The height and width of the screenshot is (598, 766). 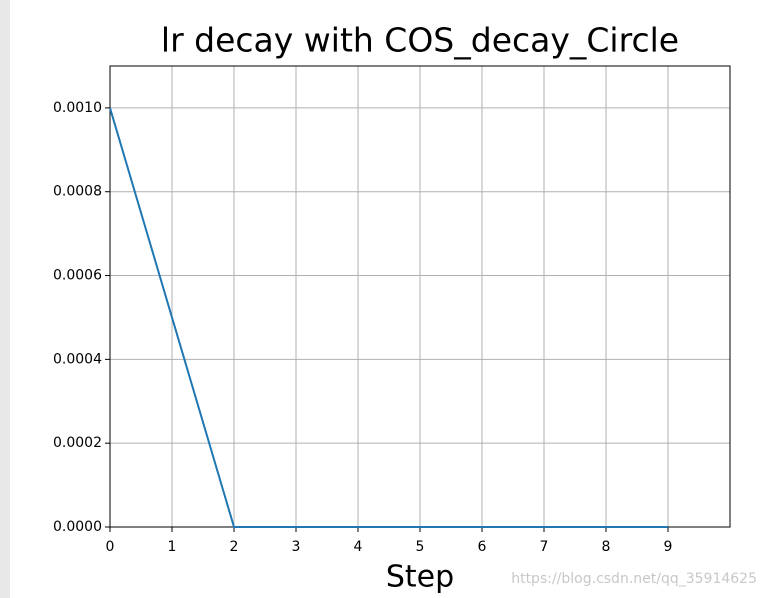 What do you see at coordinates (420, 547) in the screenshot?
I see `x-tick-label: 5` at bounding box center [420, 547].